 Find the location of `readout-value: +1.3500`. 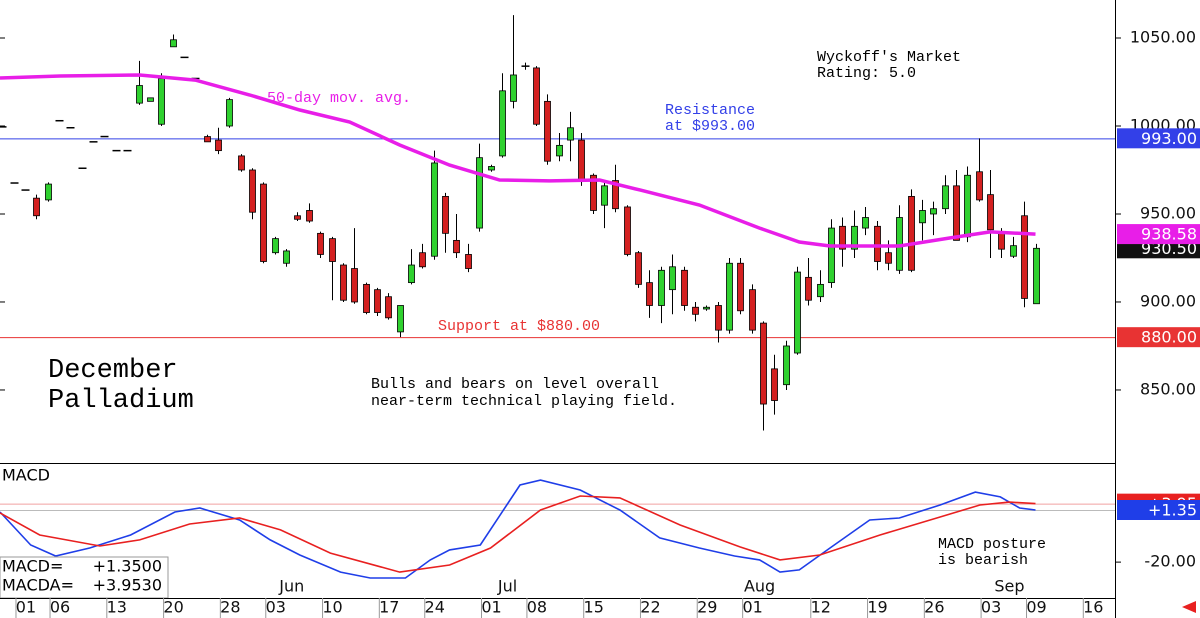

readout-value: +1.3500 is located at coordinates (127, 566).